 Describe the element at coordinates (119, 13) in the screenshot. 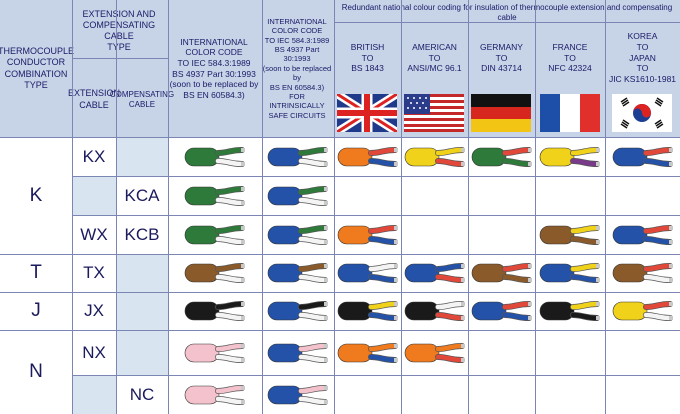

I see `header-line: EXTENSION AND` at that location.